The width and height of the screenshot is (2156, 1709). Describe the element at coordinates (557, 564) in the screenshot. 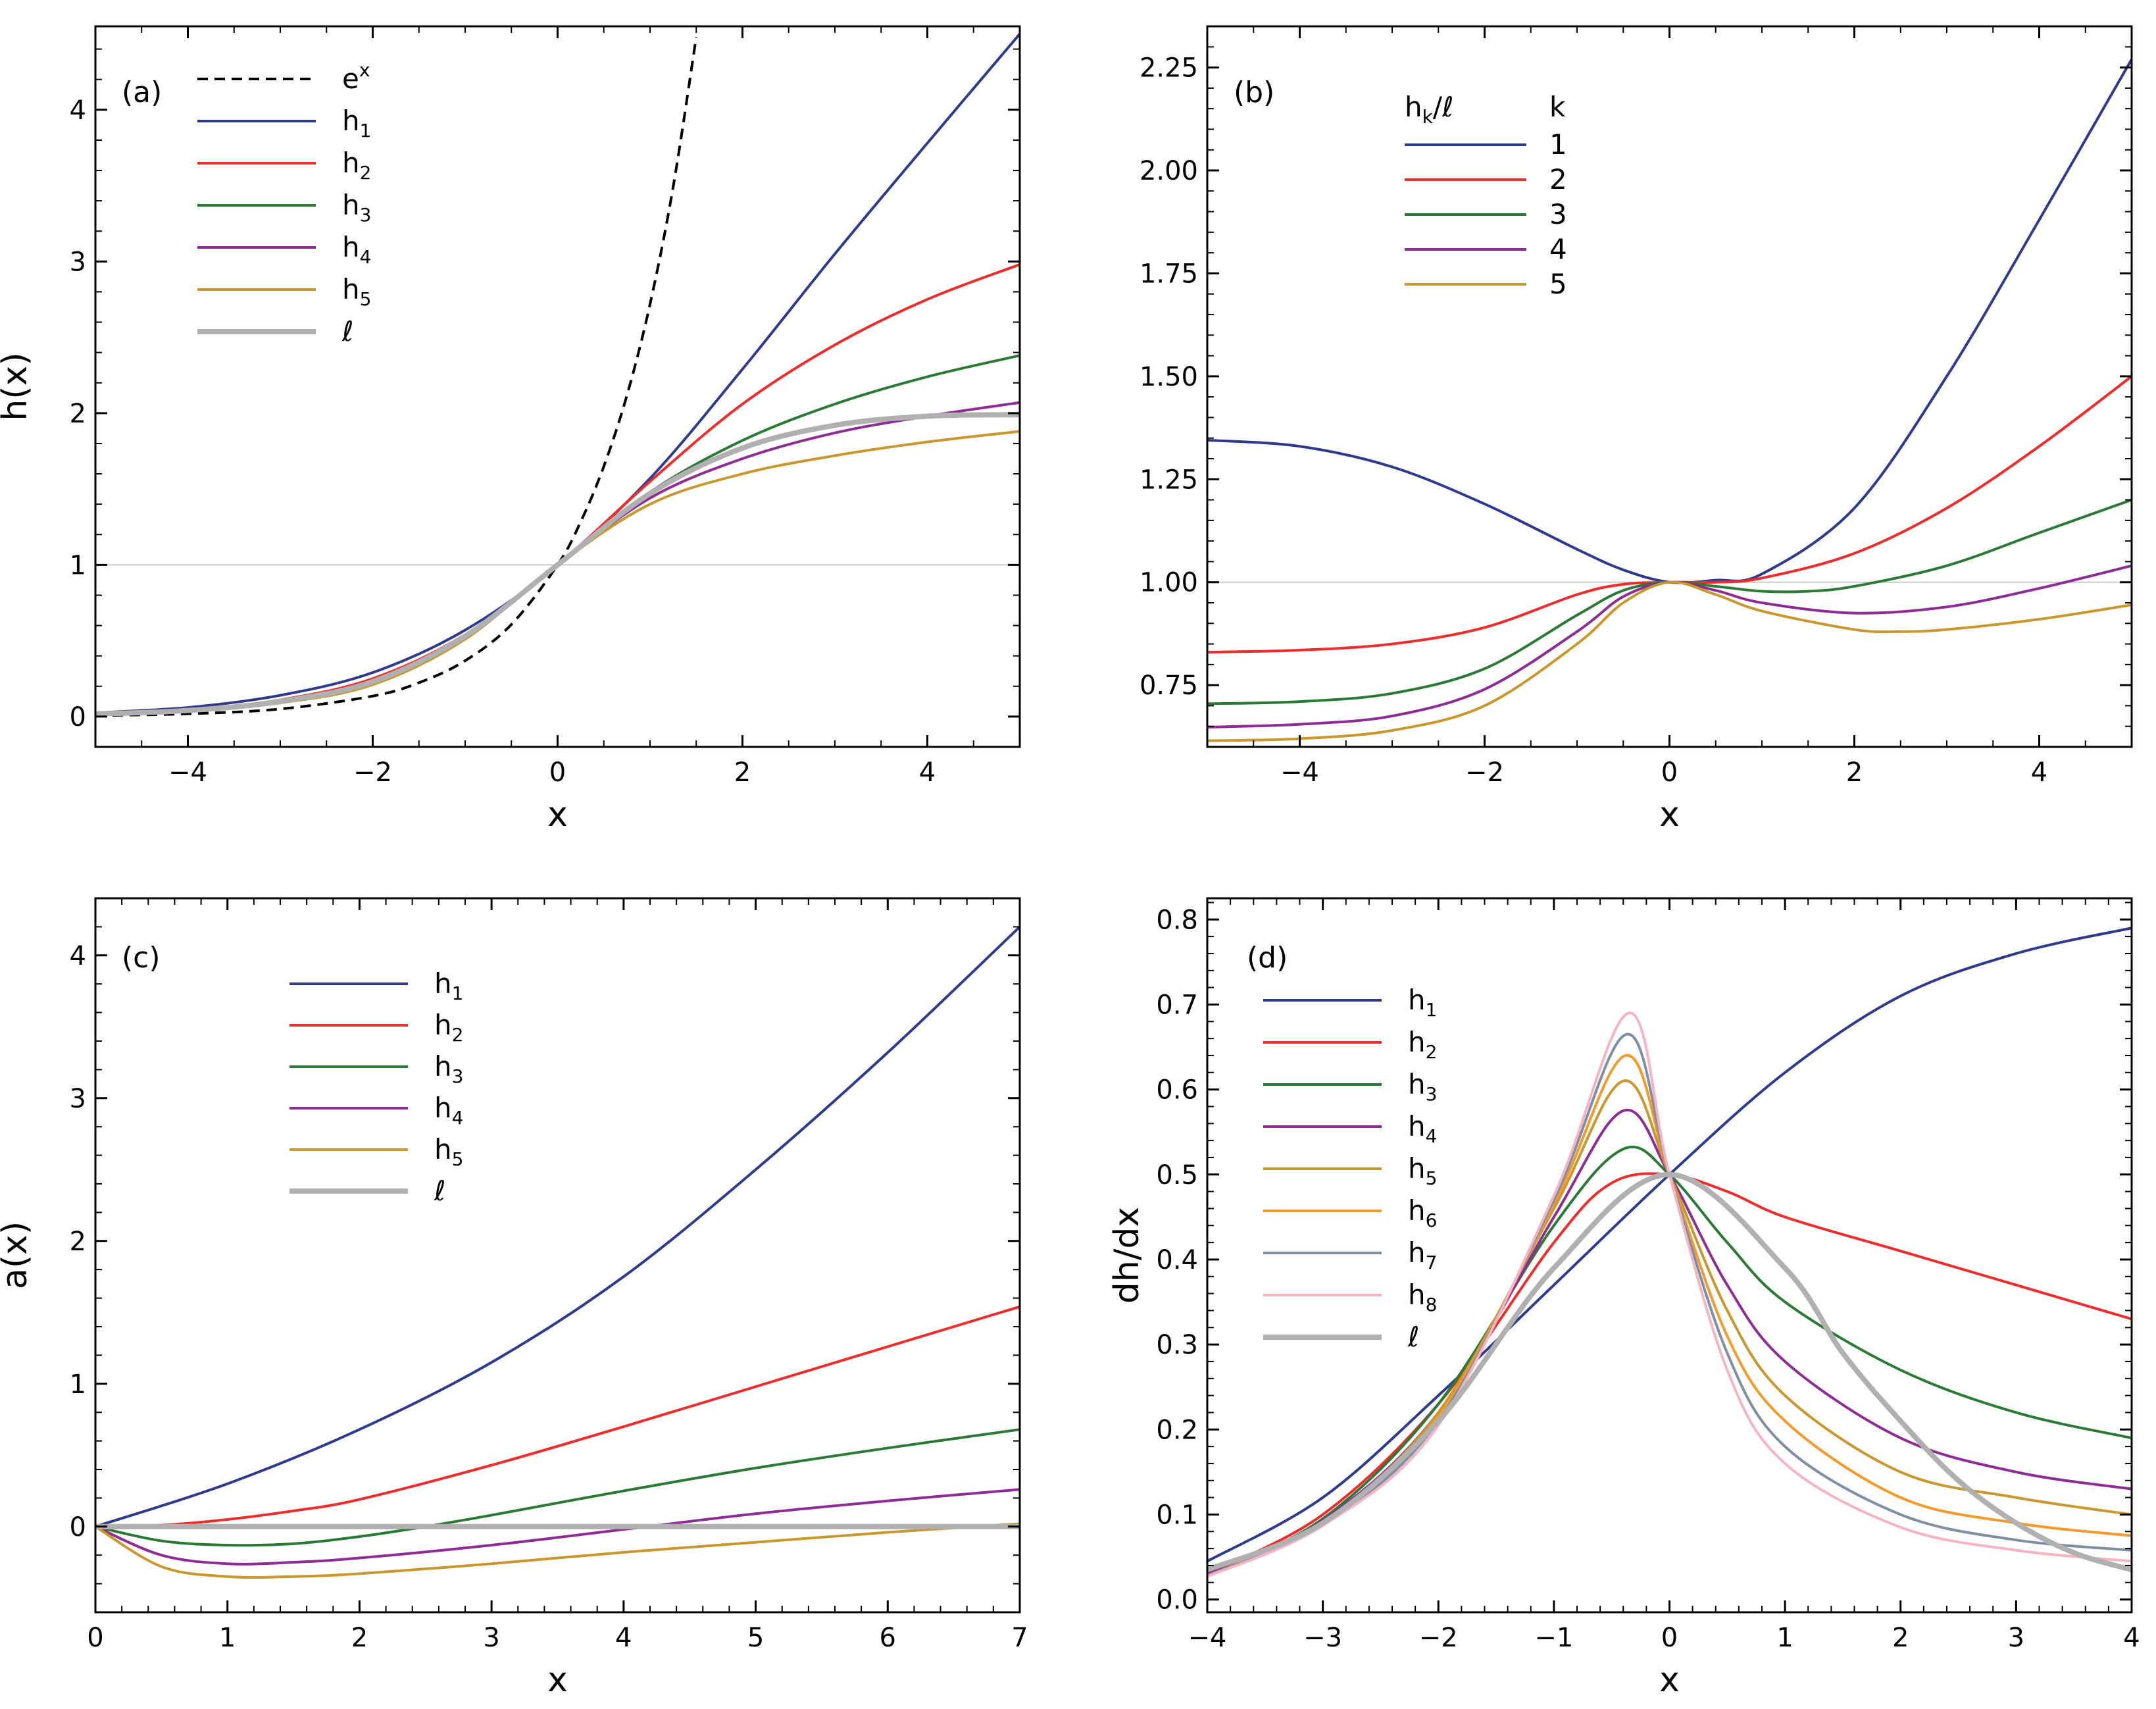

I see `series-line-ell` at that location.